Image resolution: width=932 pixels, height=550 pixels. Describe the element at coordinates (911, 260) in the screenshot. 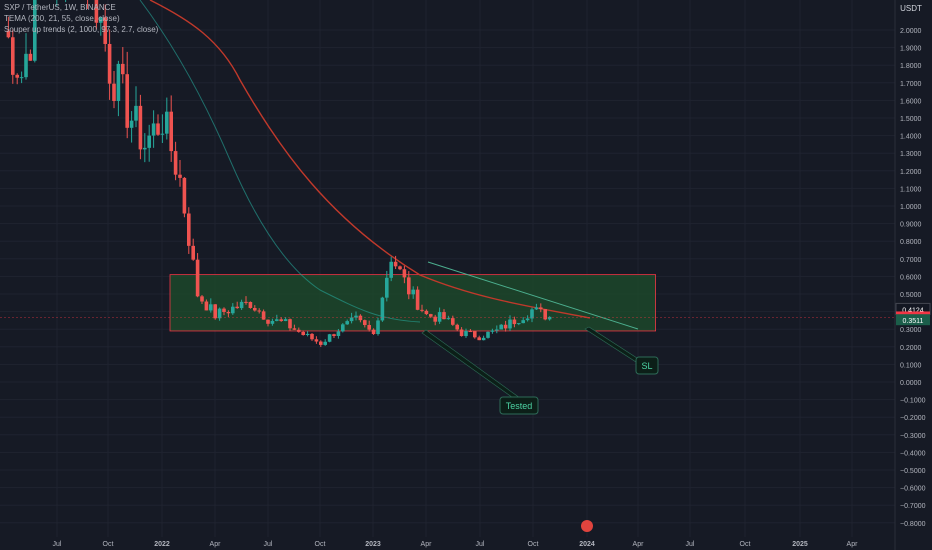

I see `y-tick-label: 0.7000` at that location.